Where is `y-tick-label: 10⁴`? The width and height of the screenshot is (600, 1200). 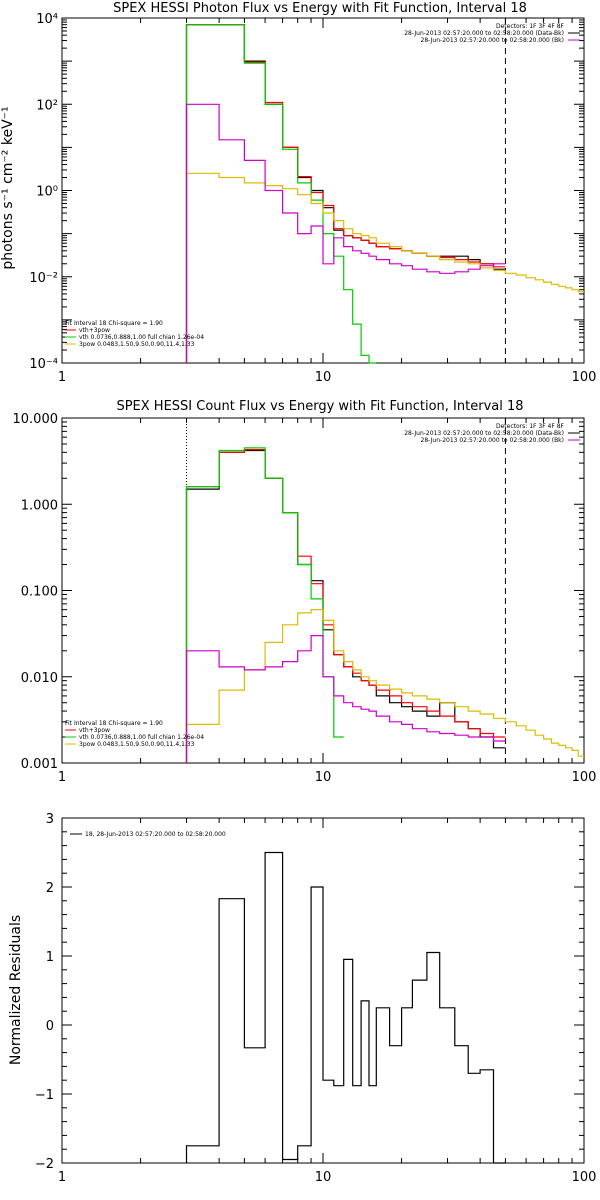
y-tick-label: 10⁴ is located at coordinates (47, 19).